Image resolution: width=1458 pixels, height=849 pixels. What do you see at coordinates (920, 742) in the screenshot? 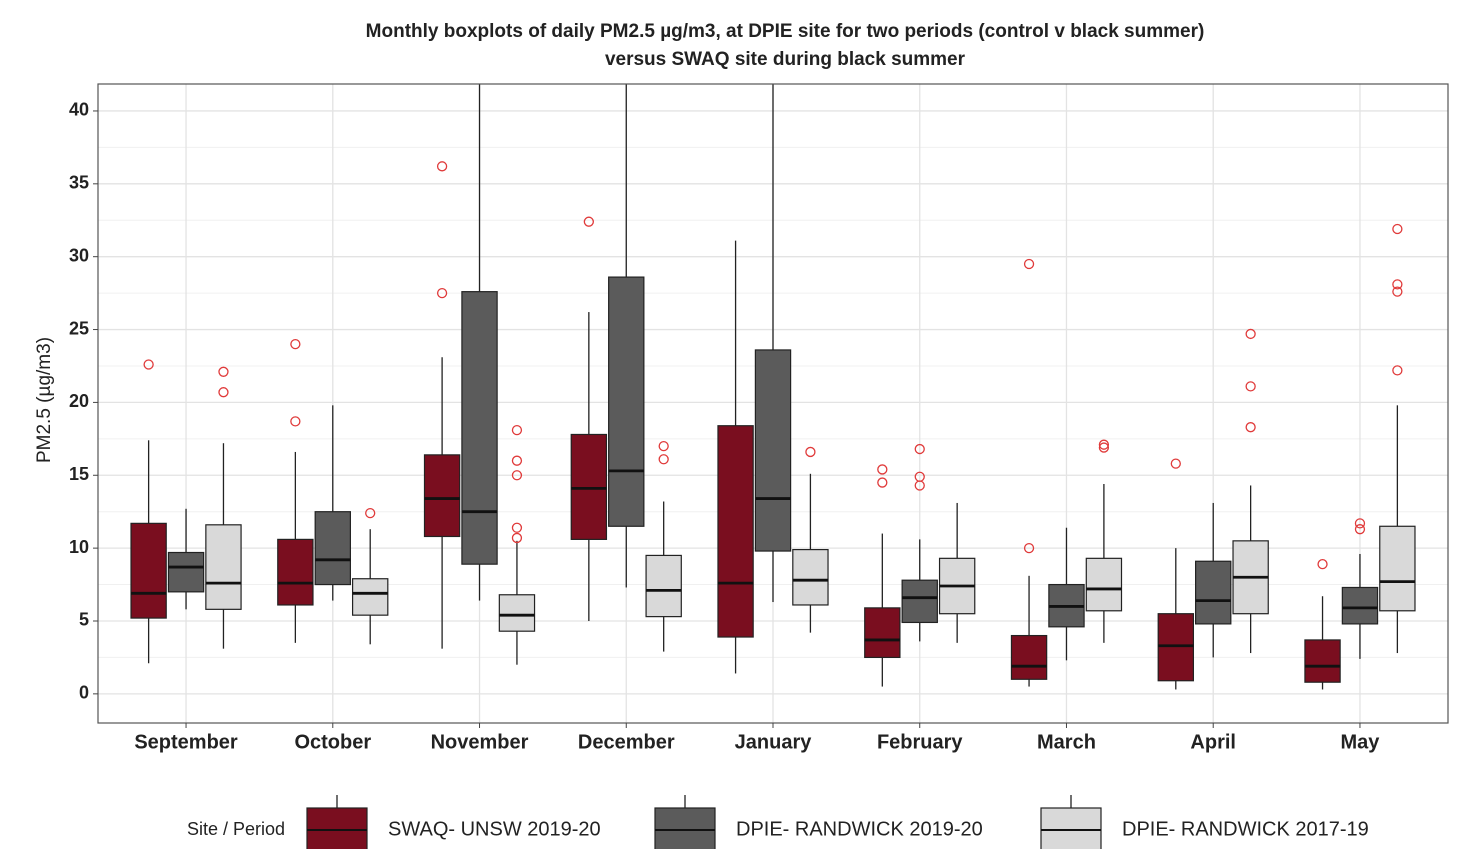
I see `x-tick-label: February` at bounding box center [920, 742].